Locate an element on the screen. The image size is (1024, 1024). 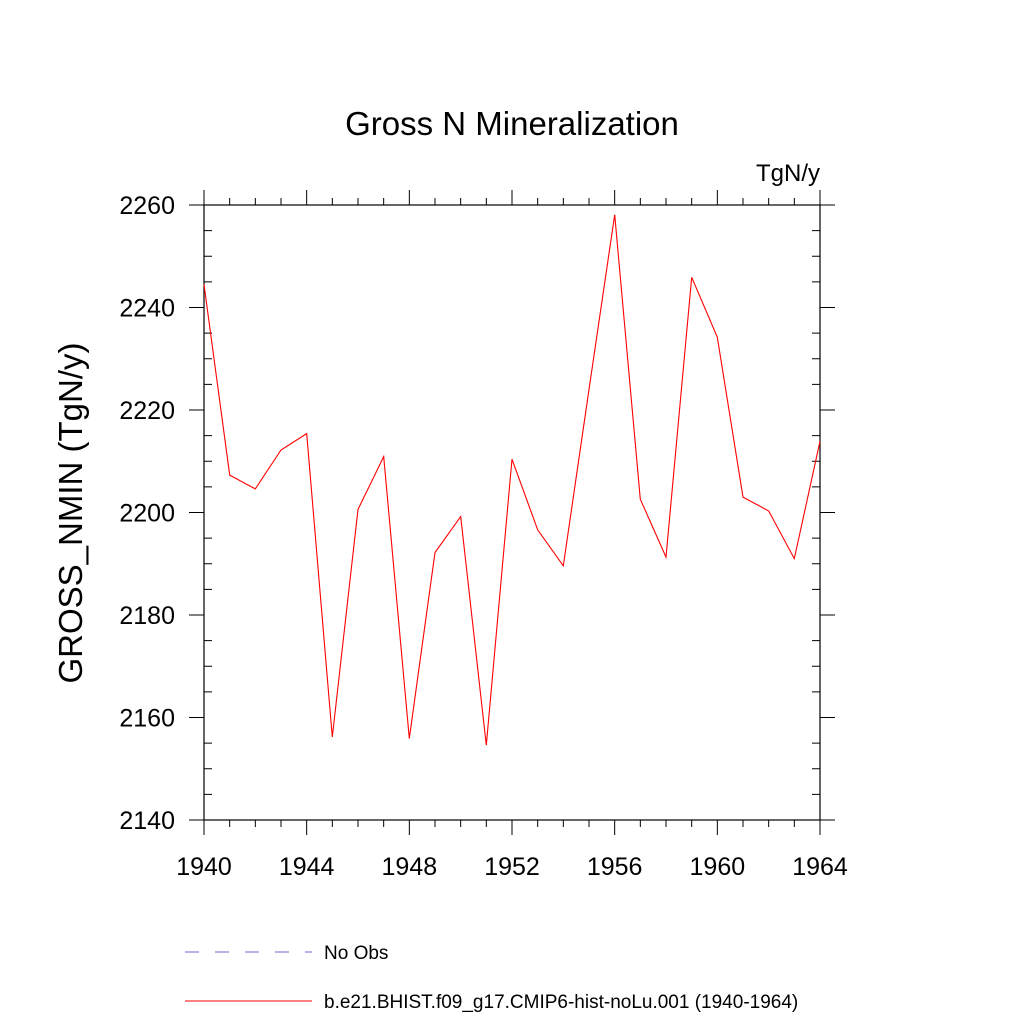
y-axis-label: GROSS_NMIN (TgN/y) is located at coordinates (70, 512).